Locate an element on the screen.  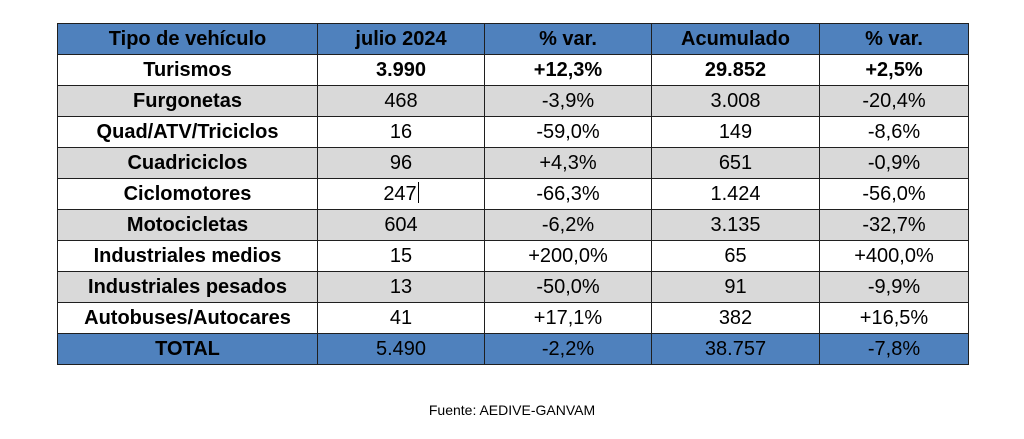
accumulated-variation-cell: -9,9% is located at coordinates (894, 287).